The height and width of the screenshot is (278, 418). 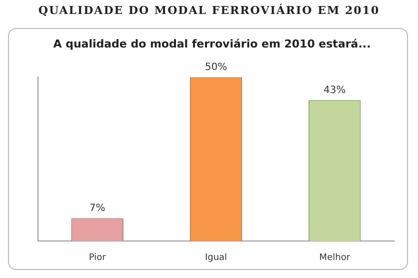 What do you see at coordinates (334, 257) in the screenshot?
I see `x-tick-label: Melhor` at bounding box center [334, 257].